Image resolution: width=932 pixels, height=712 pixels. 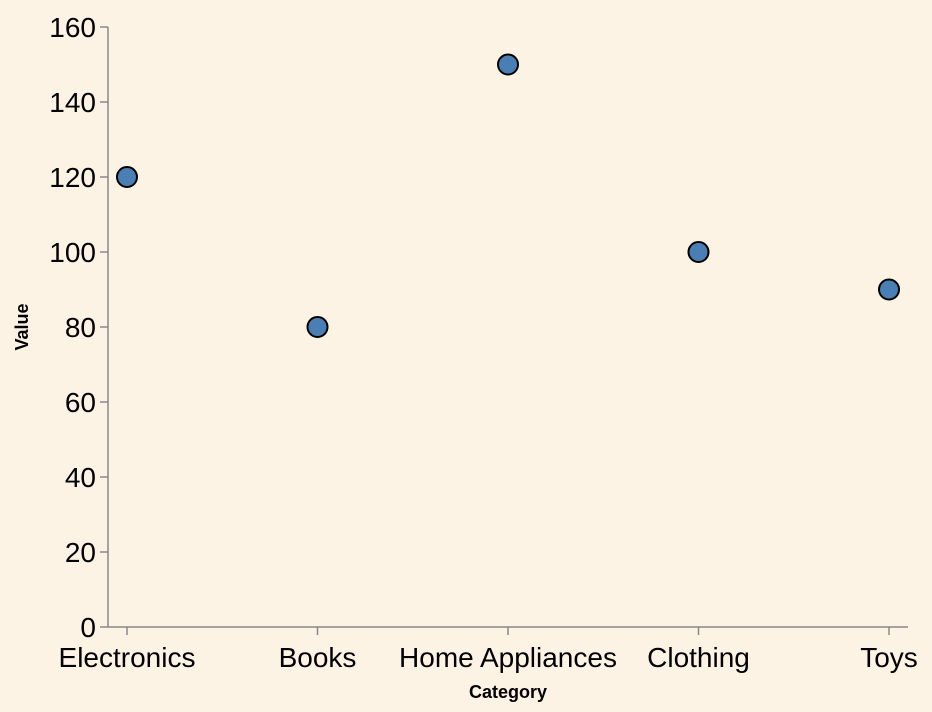 What do you see at coordinates (80, 477) in the screenshot?
I see `y-tick-label: 40` at bounding box center [80, 477].